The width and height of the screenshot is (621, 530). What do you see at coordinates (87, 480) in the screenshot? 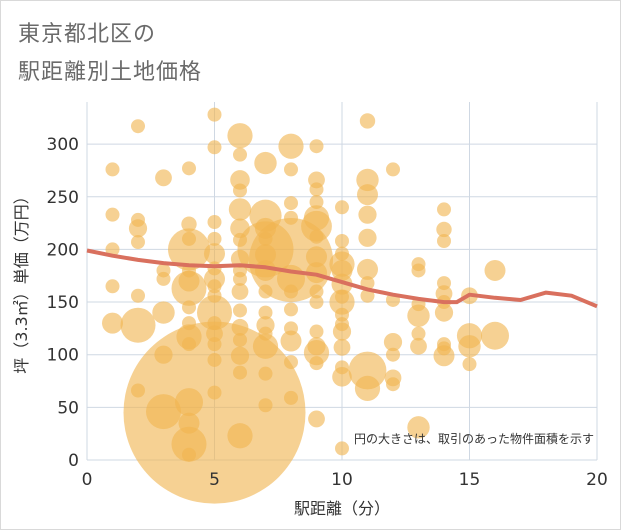
I see `x-tick-label: 0` at bounding box center [87, 480].